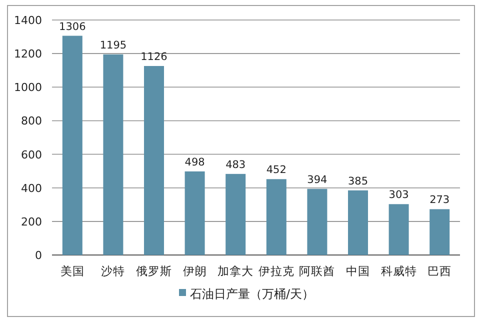 This screenshot has width=482, height=320. Describe the element at coordinates (317, 180) in the screenshot. I see `data-label: 394` at that location.